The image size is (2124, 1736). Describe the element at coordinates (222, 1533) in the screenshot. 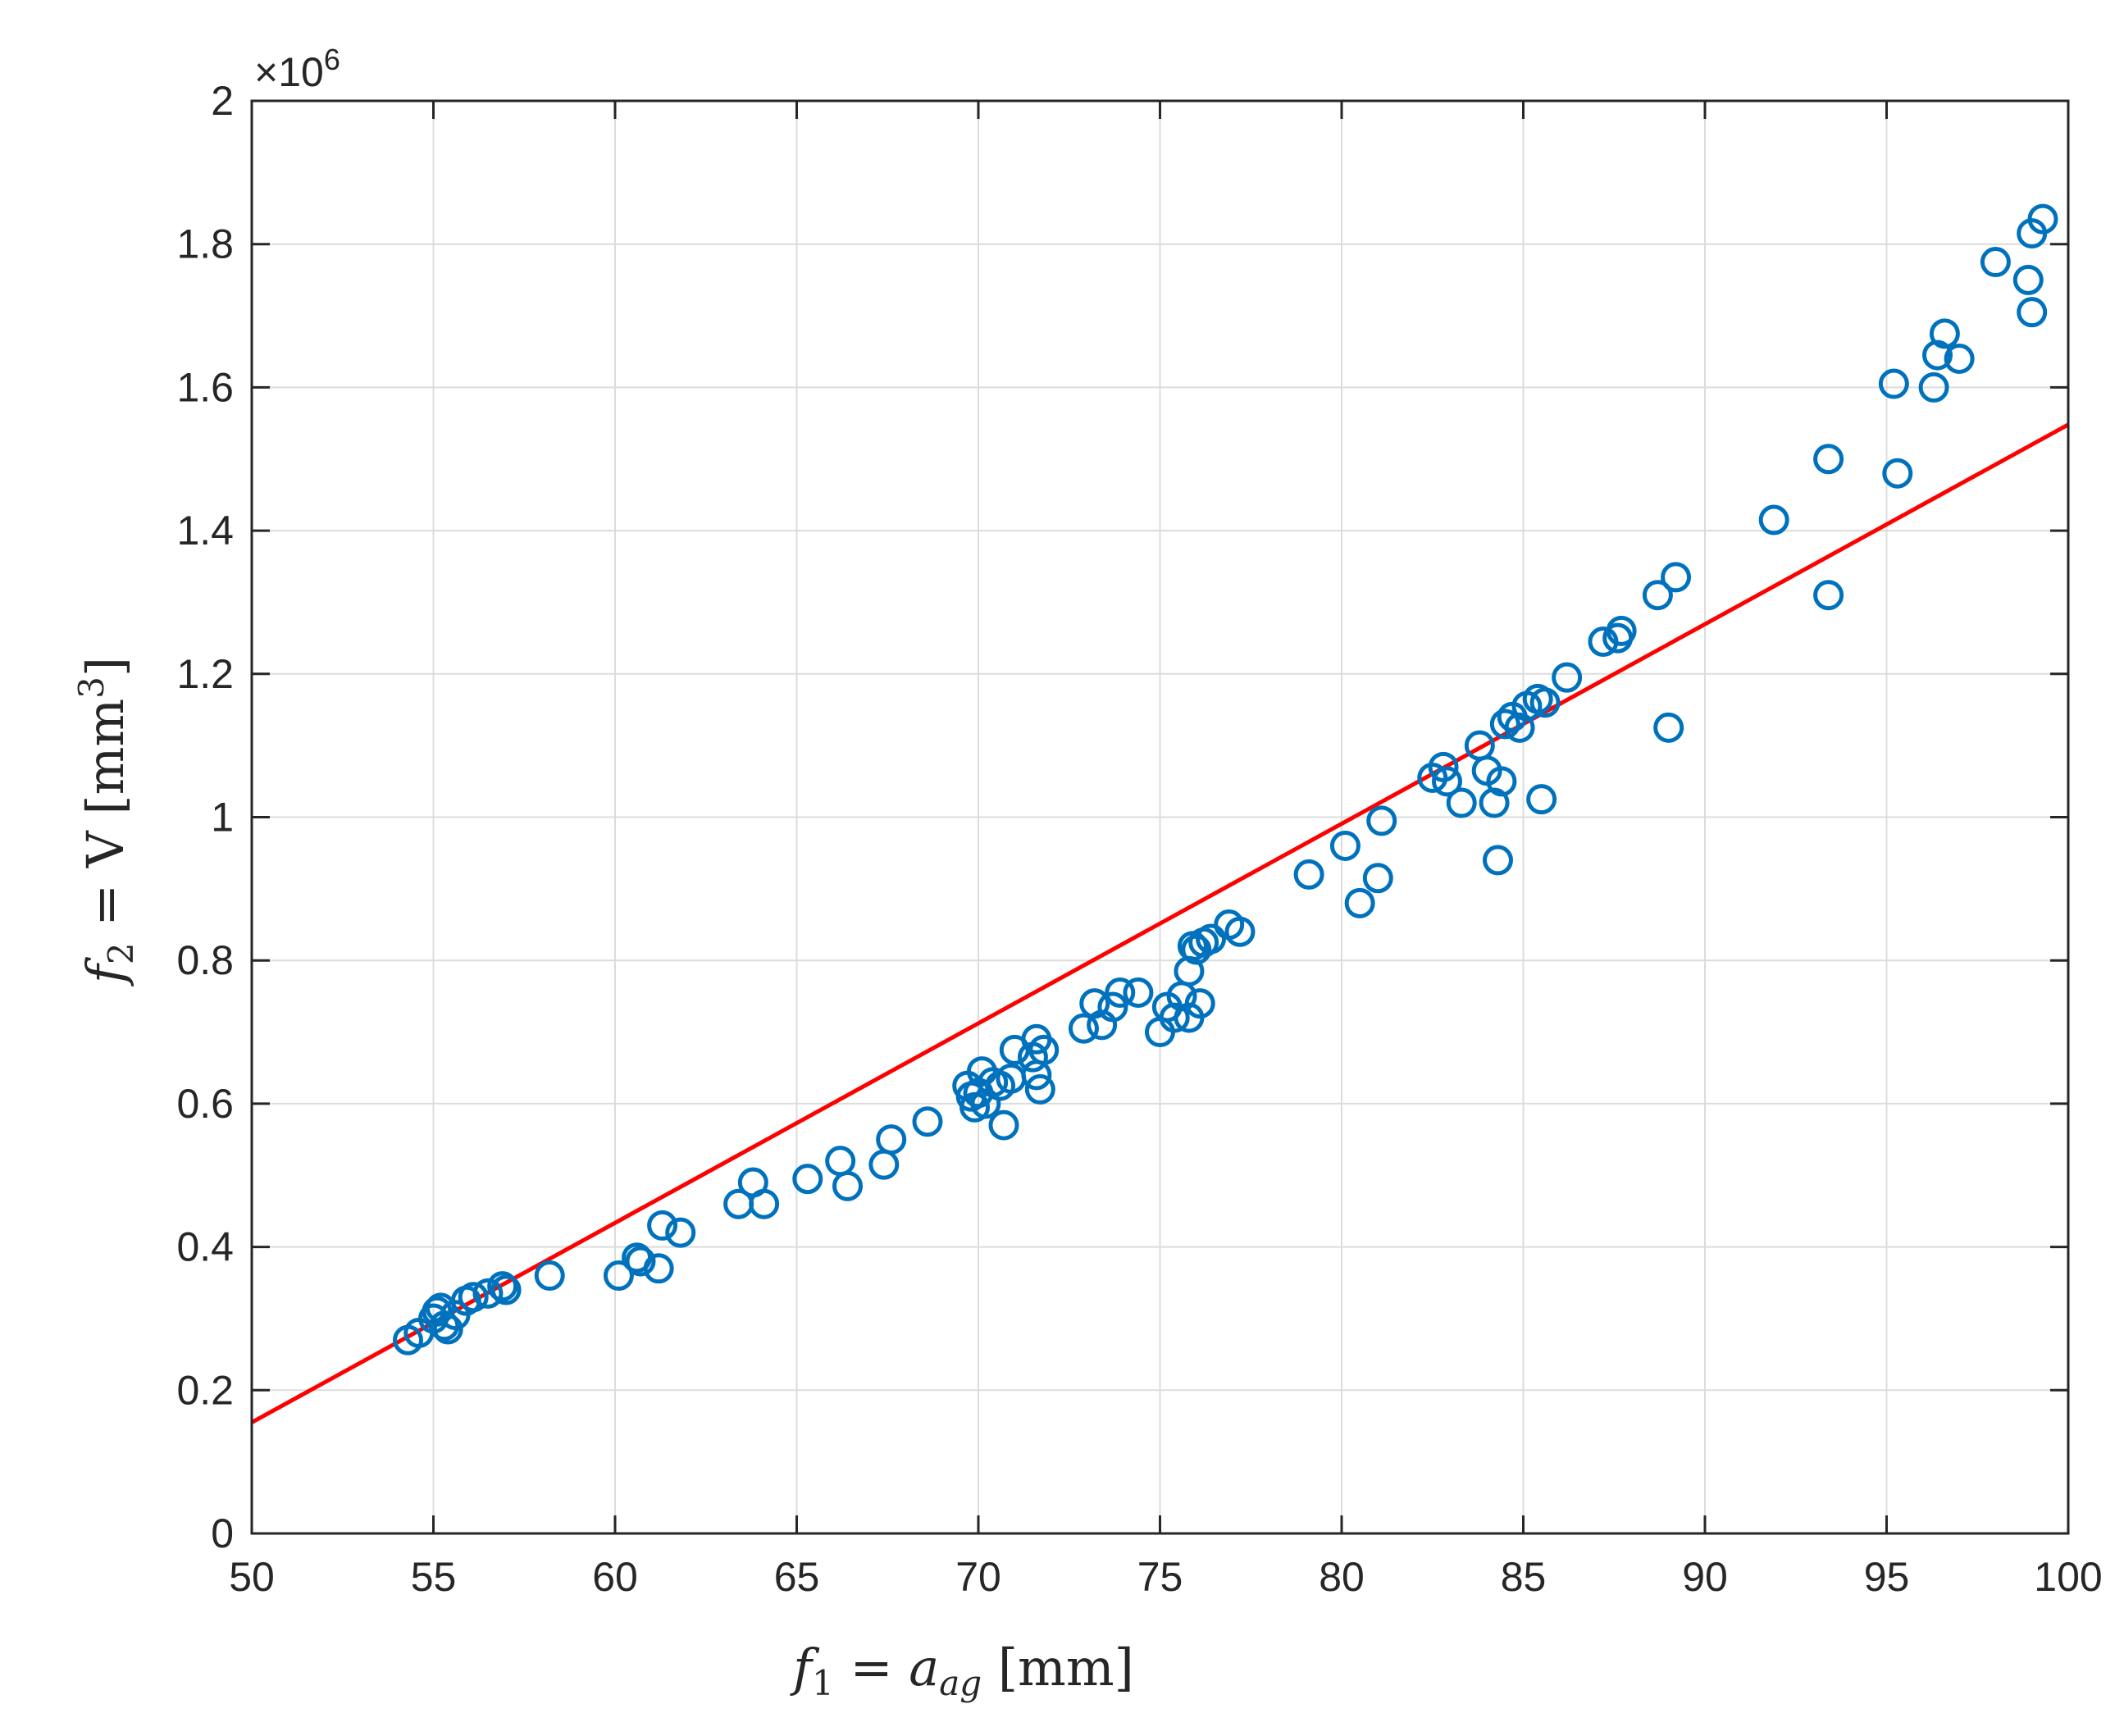

I see `y-tick-label: 0` at that location.